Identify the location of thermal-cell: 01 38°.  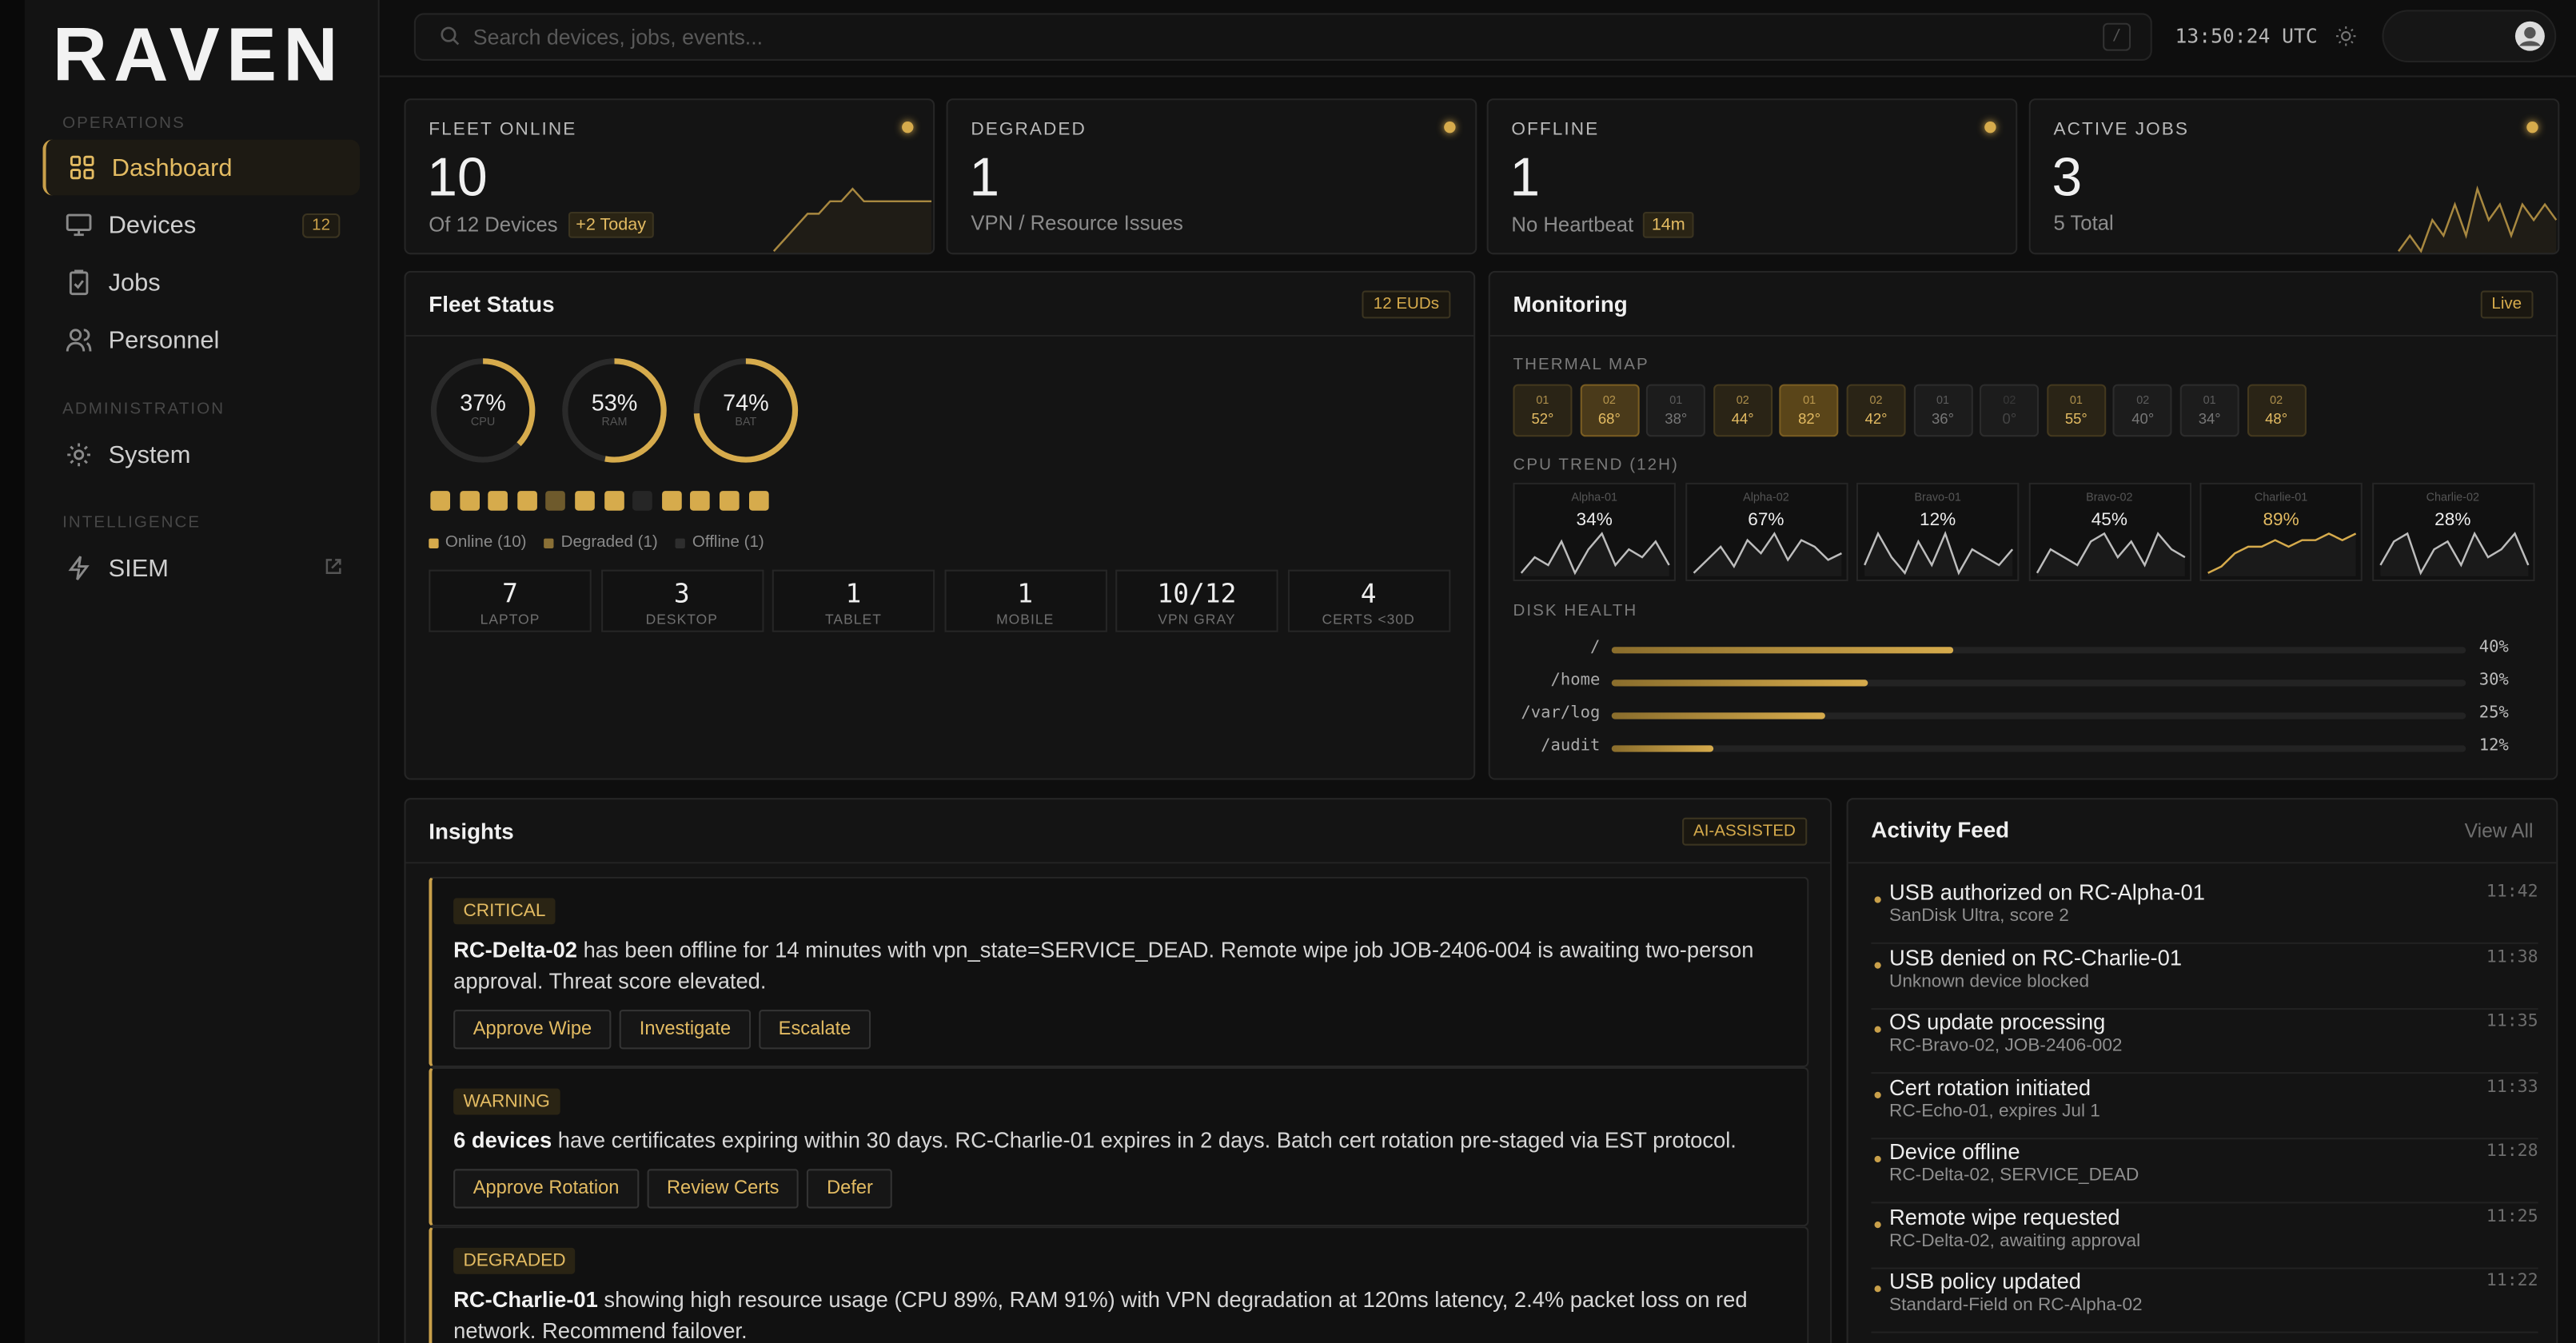
(1676, 410).